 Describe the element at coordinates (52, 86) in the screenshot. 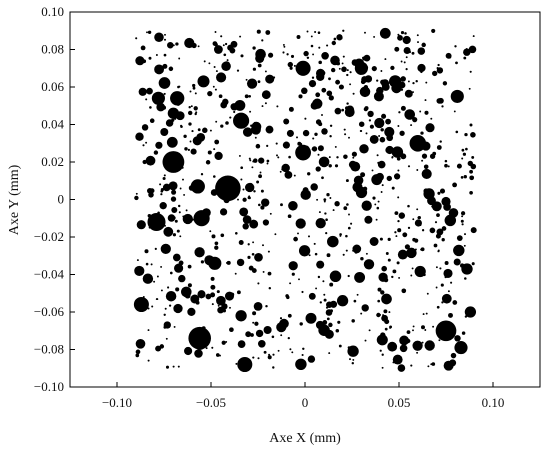

I see `y-tick-label: 0.06` at that location.